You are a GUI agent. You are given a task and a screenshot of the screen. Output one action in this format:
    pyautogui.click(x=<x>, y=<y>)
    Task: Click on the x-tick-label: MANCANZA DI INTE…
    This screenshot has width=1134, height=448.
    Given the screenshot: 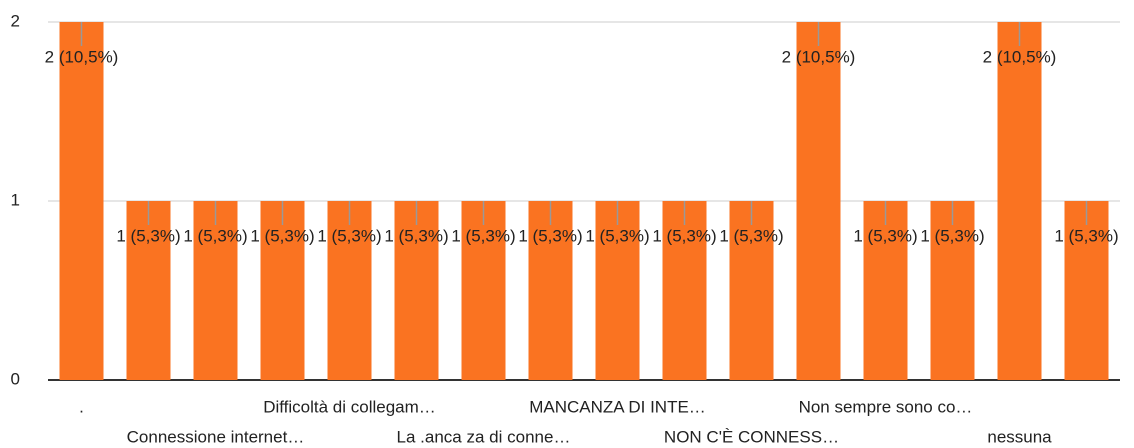 What is the action you would take?
    pyautogui.click(x=617, y=406)
    